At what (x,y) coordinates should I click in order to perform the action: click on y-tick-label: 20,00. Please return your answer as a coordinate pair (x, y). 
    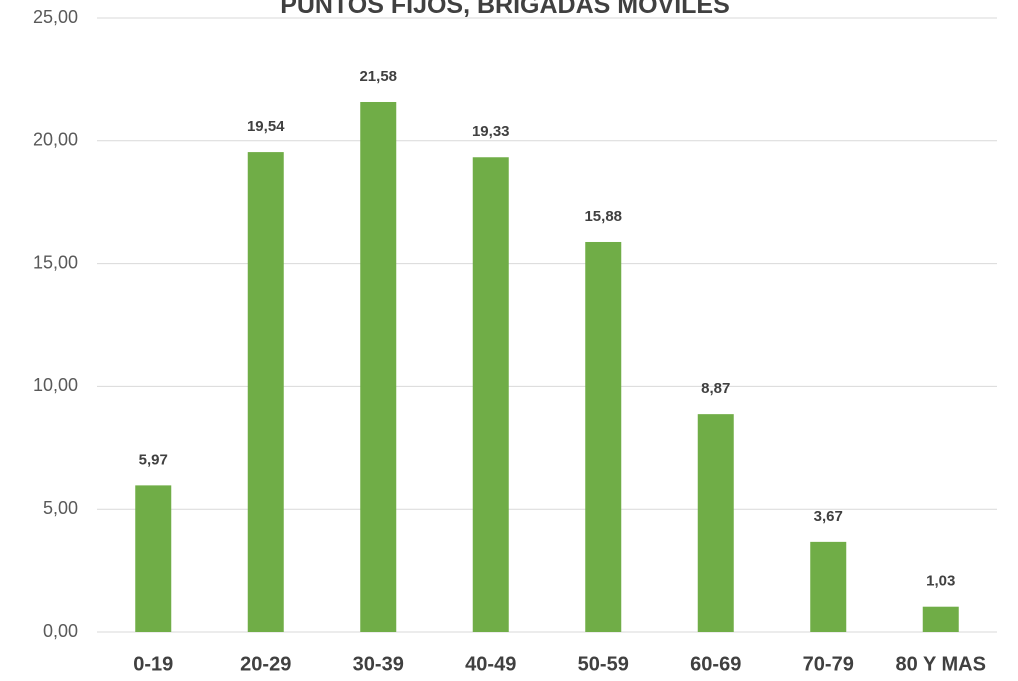
    Looking at the image, I should click on (55, 140).